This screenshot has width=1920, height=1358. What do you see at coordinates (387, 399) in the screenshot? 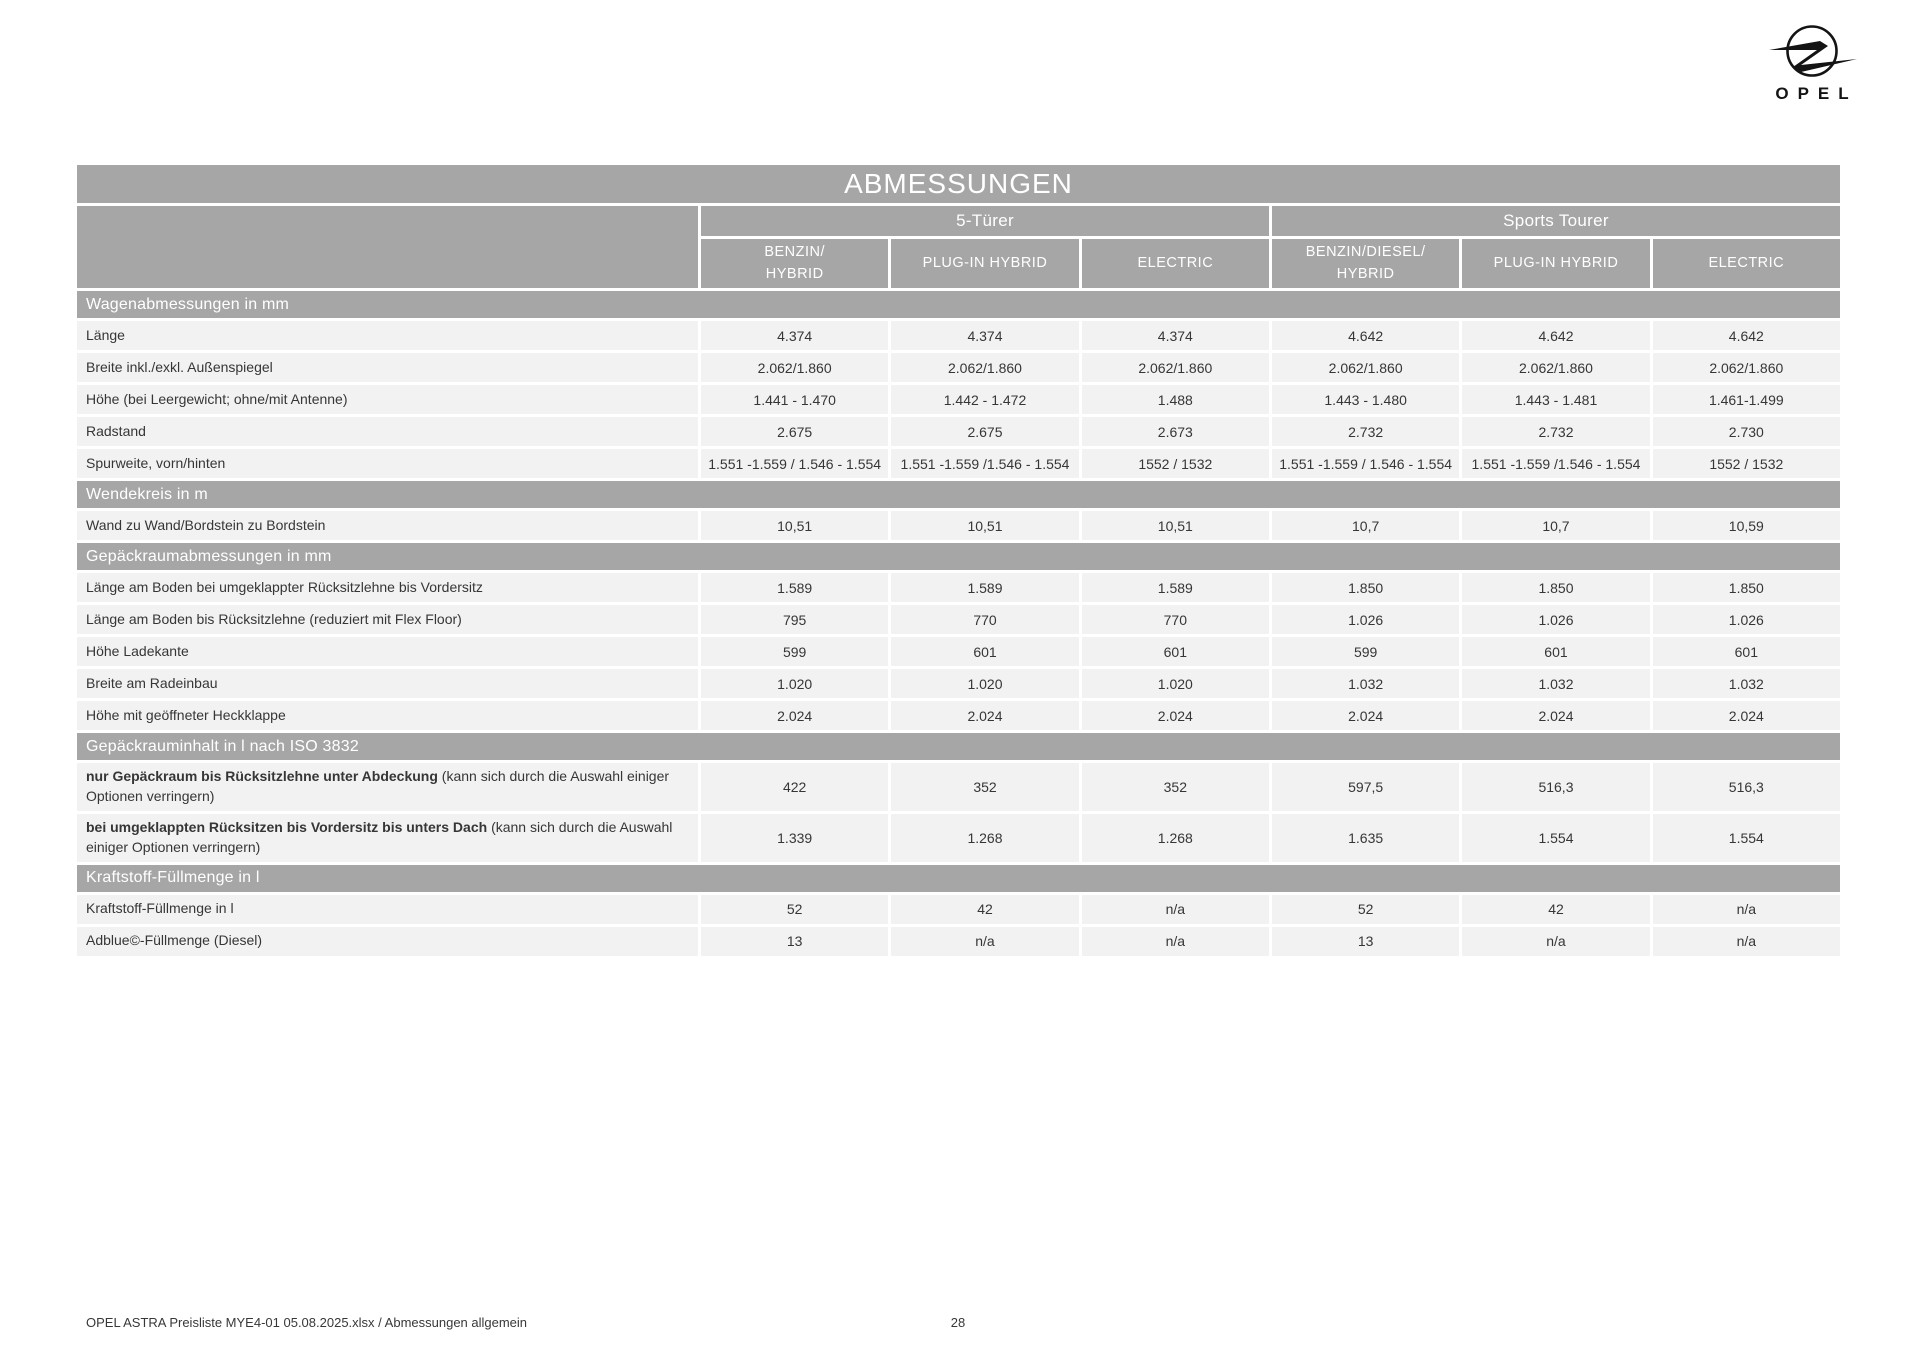
I see `row-label: Höhe (bei Leergewicht; ohne/mit Antenne)` at bounding box center [387, 399].